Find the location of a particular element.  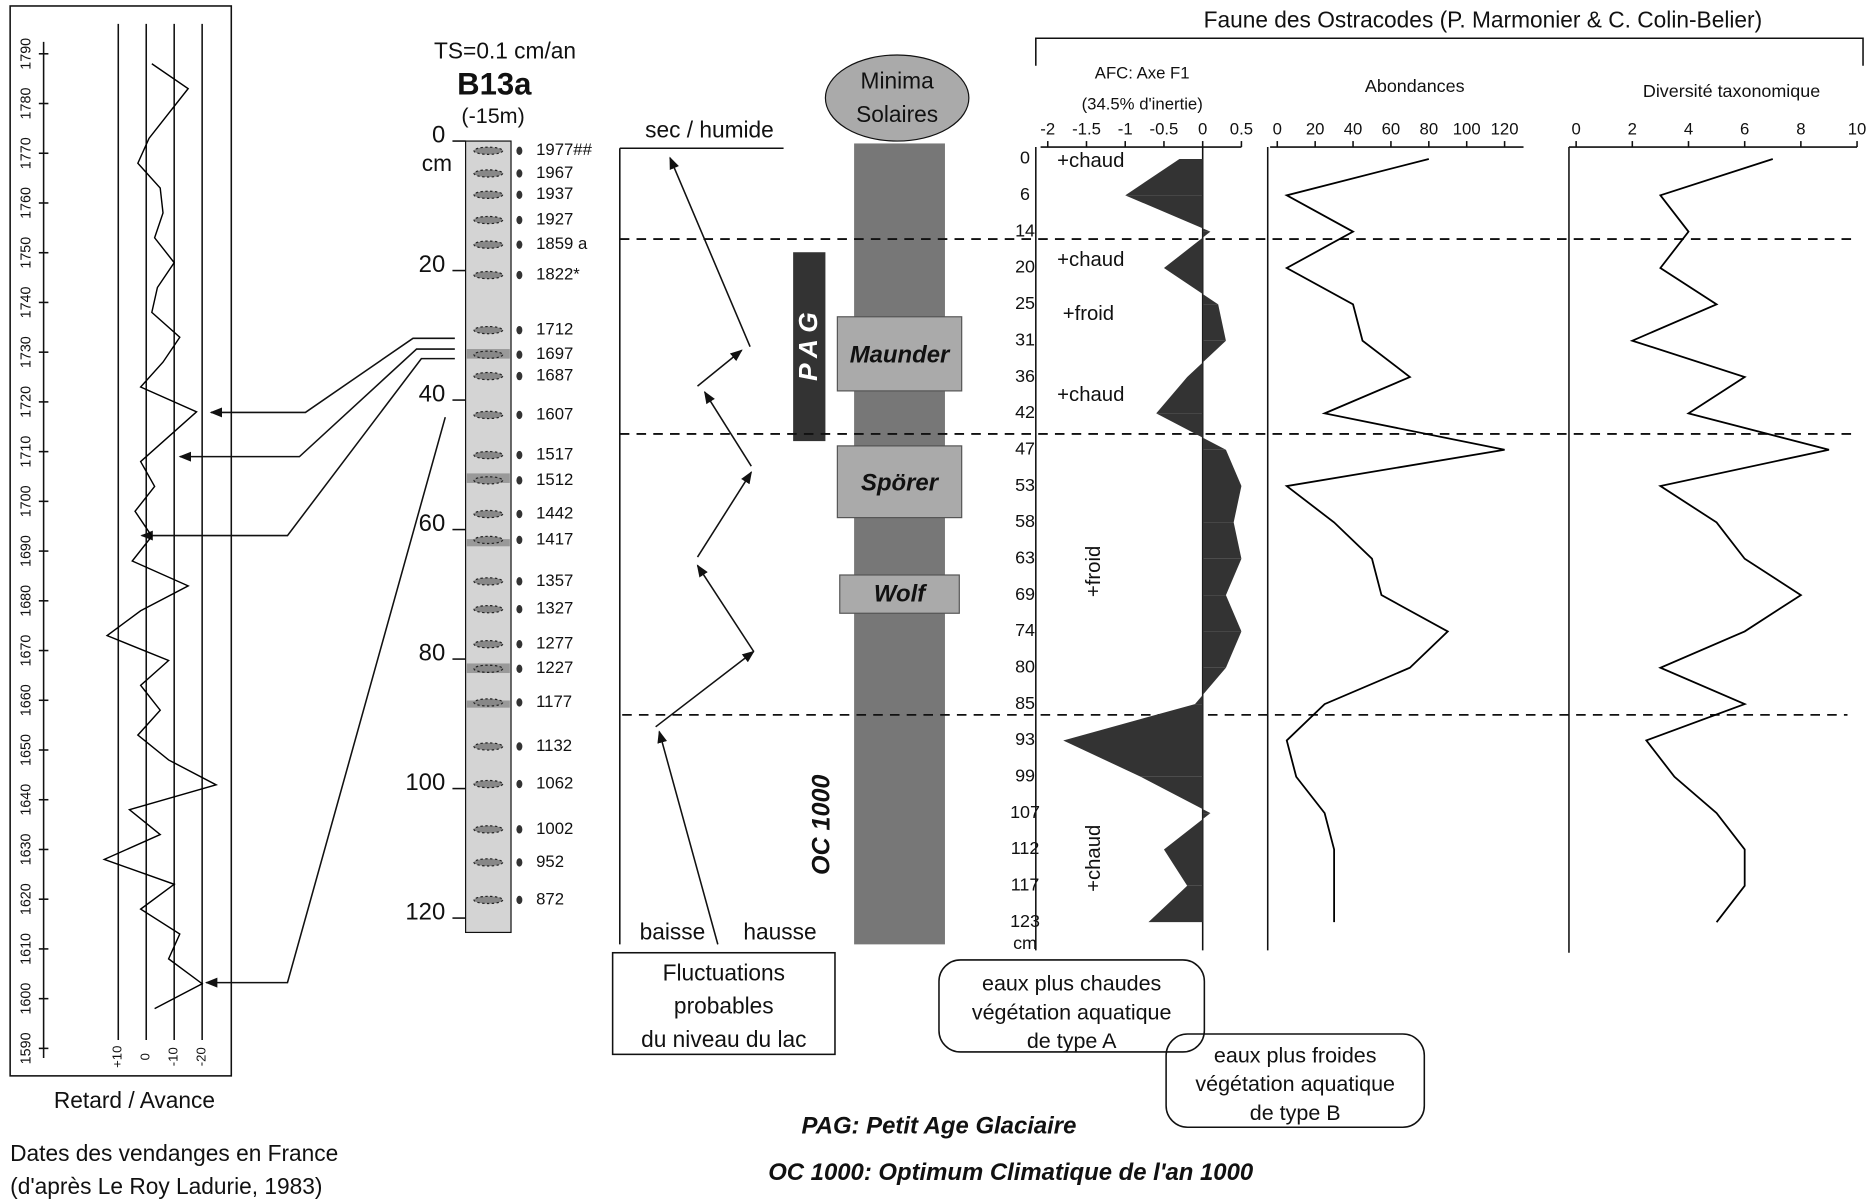

y-tick-label: 1600 is located at coordinates (27, 999).